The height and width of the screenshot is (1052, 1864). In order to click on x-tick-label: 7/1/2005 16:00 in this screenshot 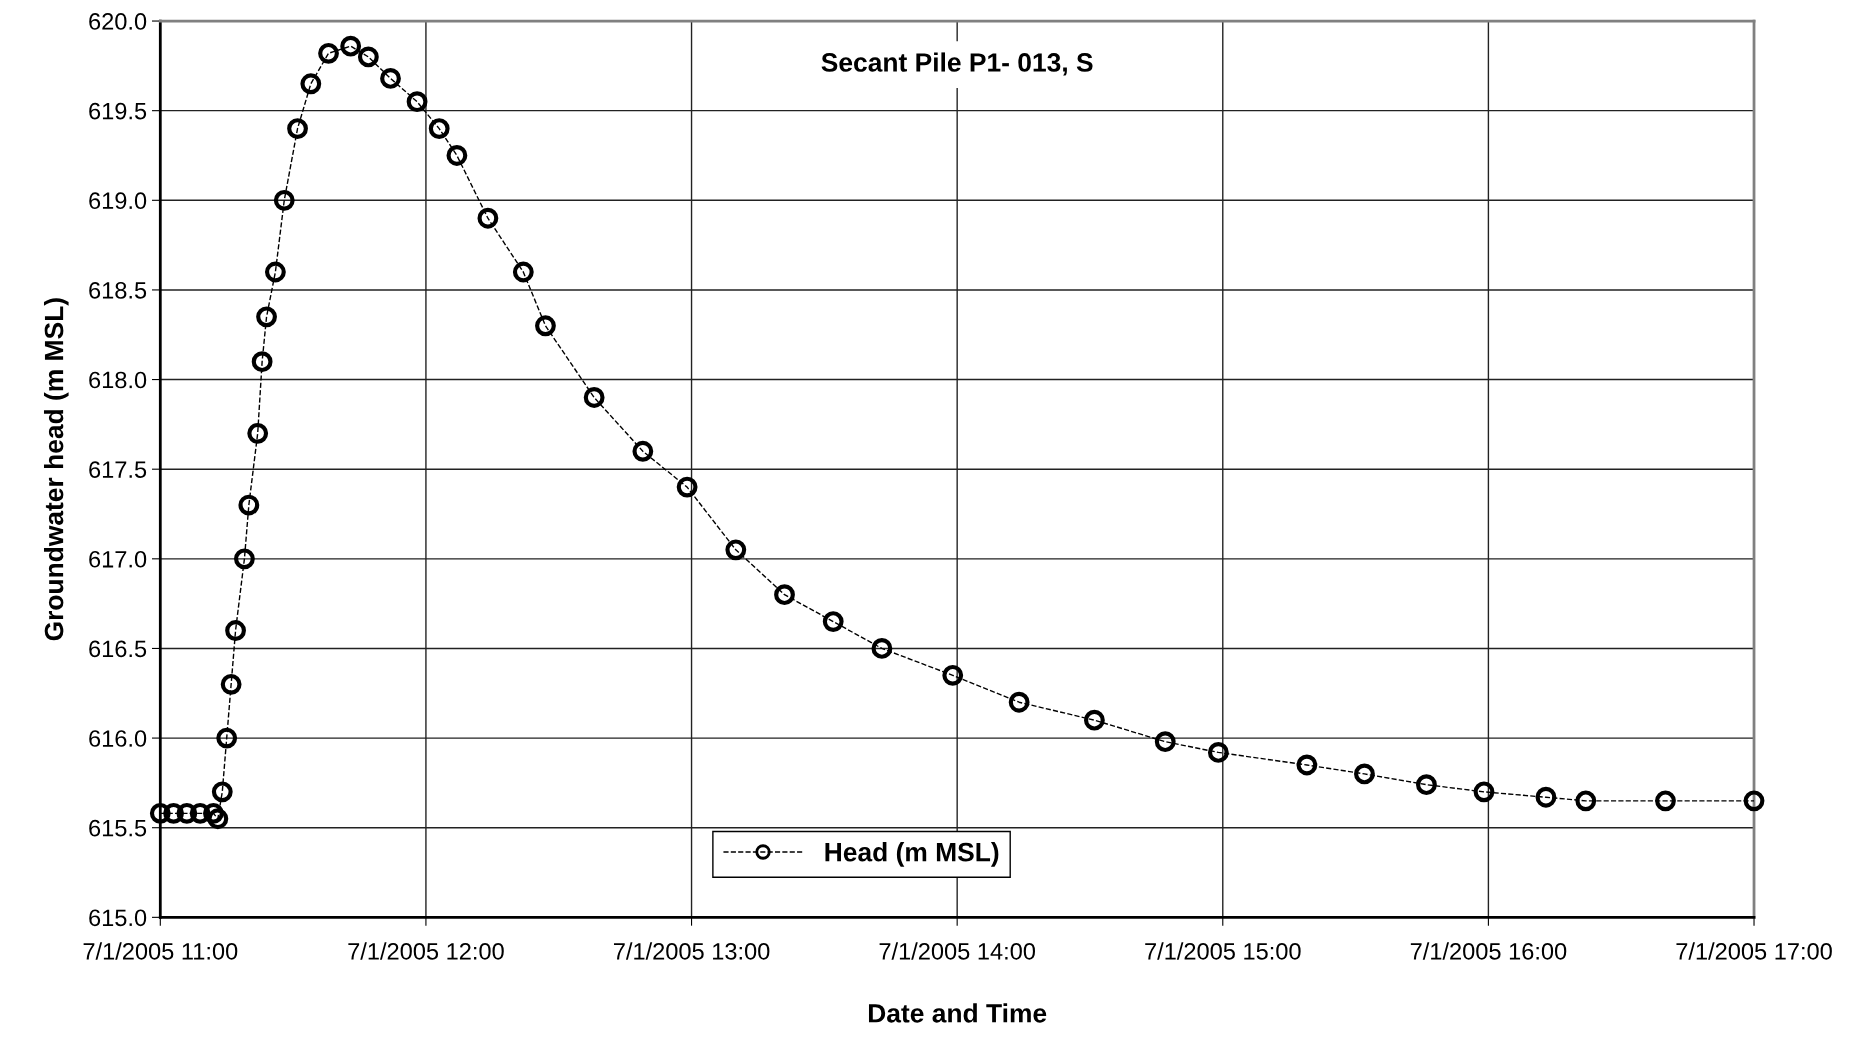, I will do `click(1488, 951)`.